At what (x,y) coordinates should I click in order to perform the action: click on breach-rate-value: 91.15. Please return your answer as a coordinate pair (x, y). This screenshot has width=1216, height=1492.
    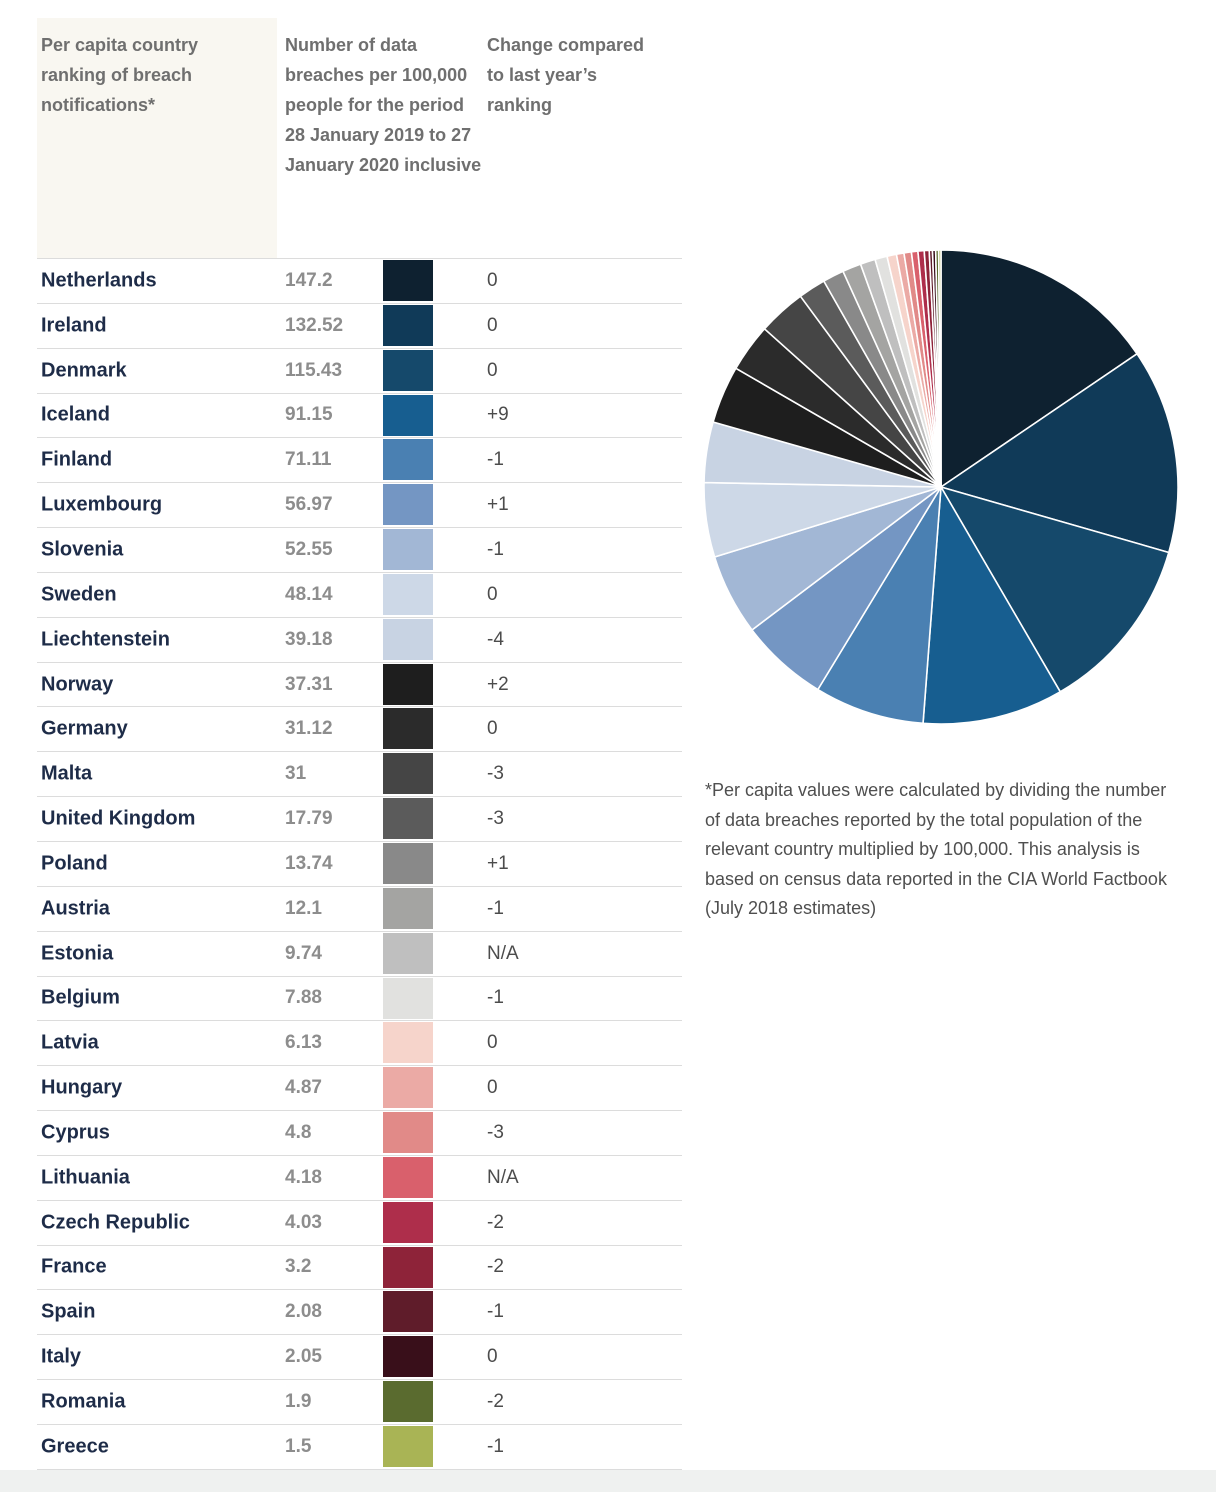
    Looking at the image, I should click on (309, 415).